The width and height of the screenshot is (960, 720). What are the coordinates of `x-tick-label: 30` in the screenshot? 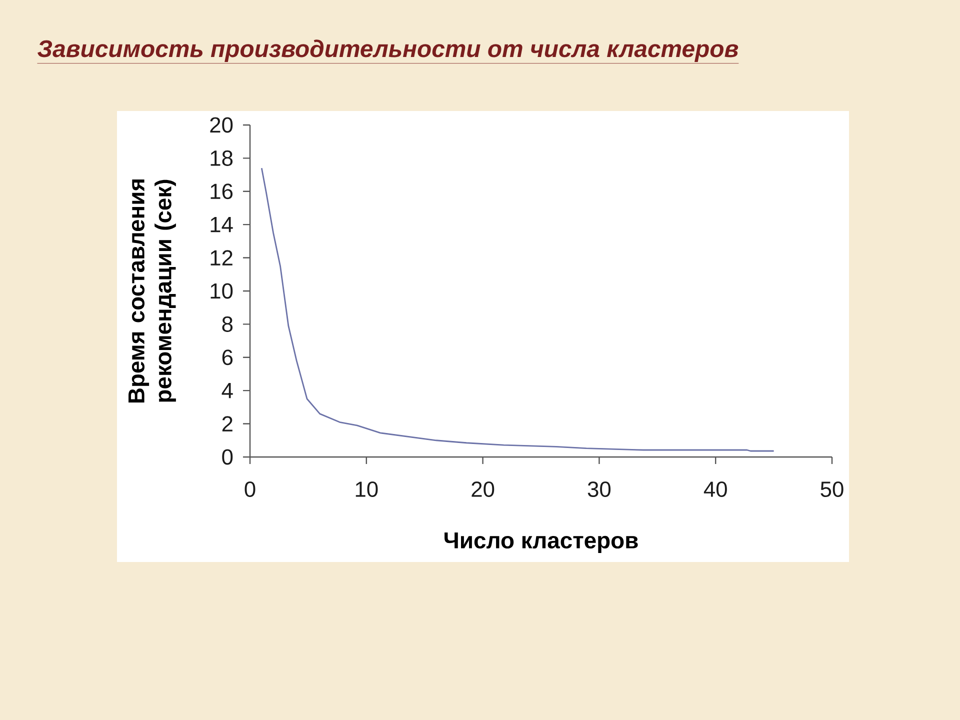 It's located at (599, 489).